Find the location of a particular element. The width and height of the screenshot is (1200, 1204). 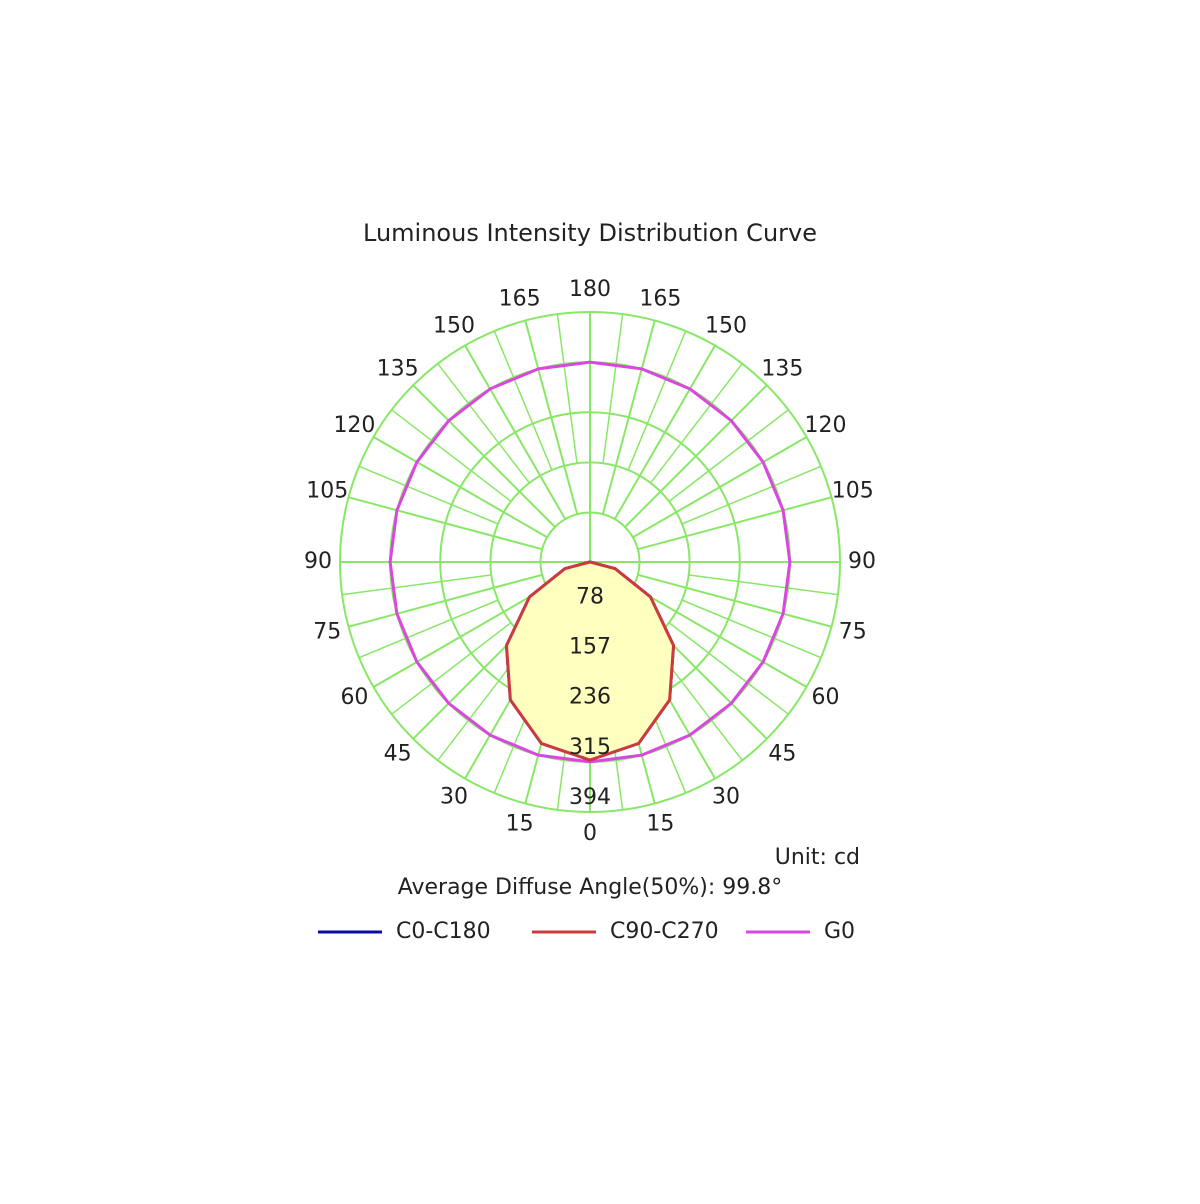

r-tick-label: 315 is located at coordinates (590, 747).